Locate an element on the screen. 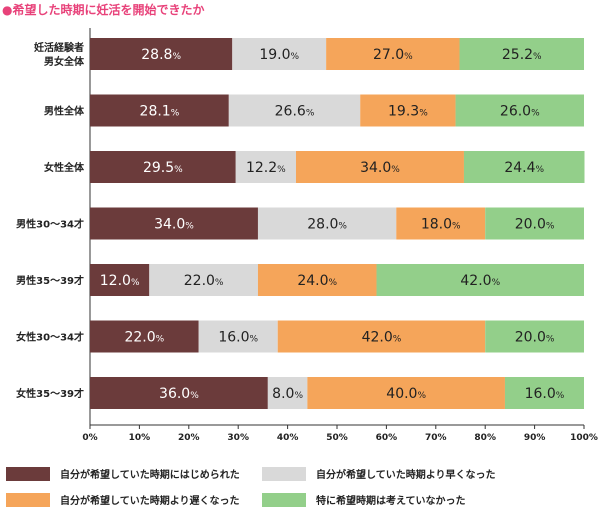 The height and width of the screenshot is (513, 600). bar-label-0-0: 28.8% is located at coordinates (161, 55).